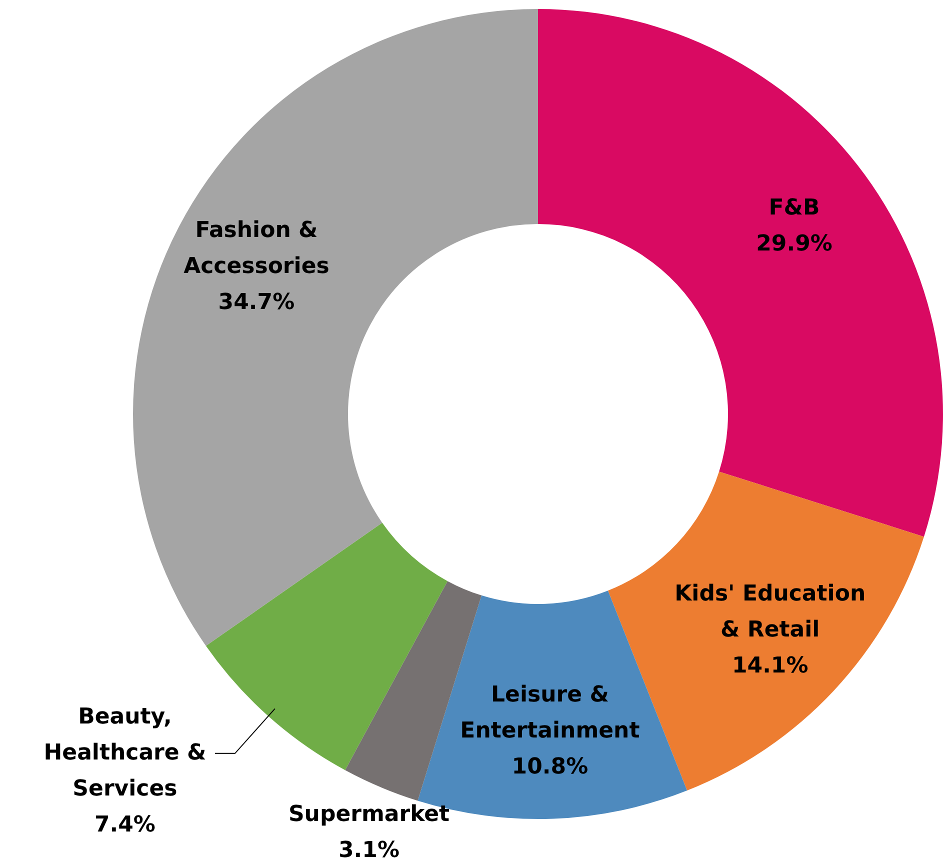 The width and height of the screenshot is (943, 865). Describe the element at coordinates (794, 244) in the screenshot. I see `data-label: 29.9%` at that location.